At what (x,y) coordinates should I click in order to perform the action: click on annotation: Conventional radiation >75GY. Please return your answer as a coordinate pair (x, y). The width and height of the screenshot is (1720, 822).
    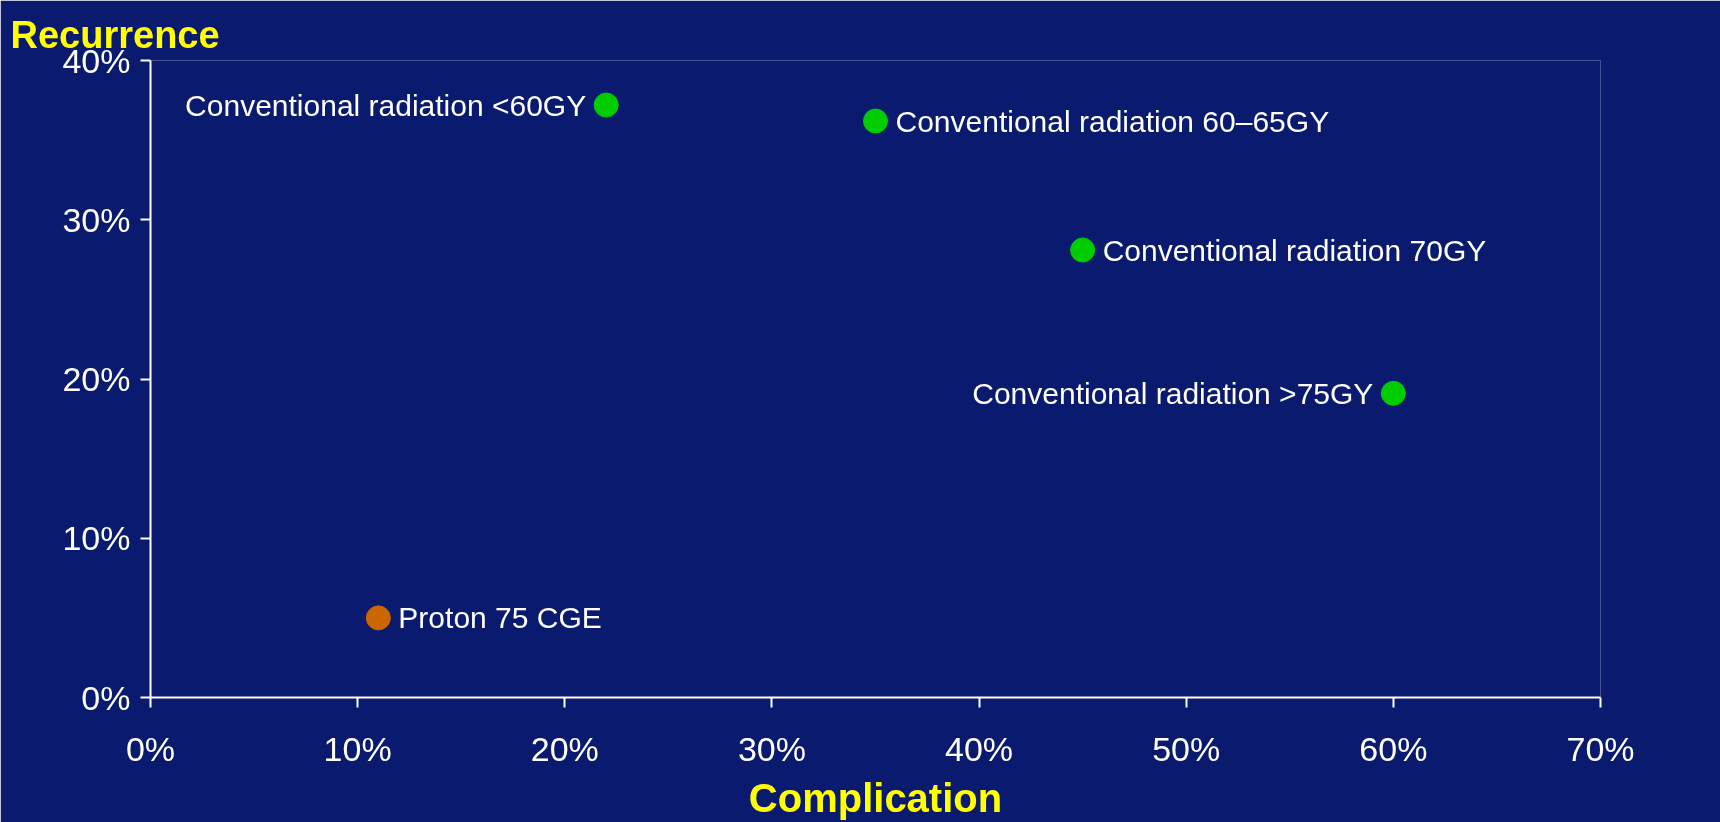
    Looking at the image, I should click on (1173, 393).